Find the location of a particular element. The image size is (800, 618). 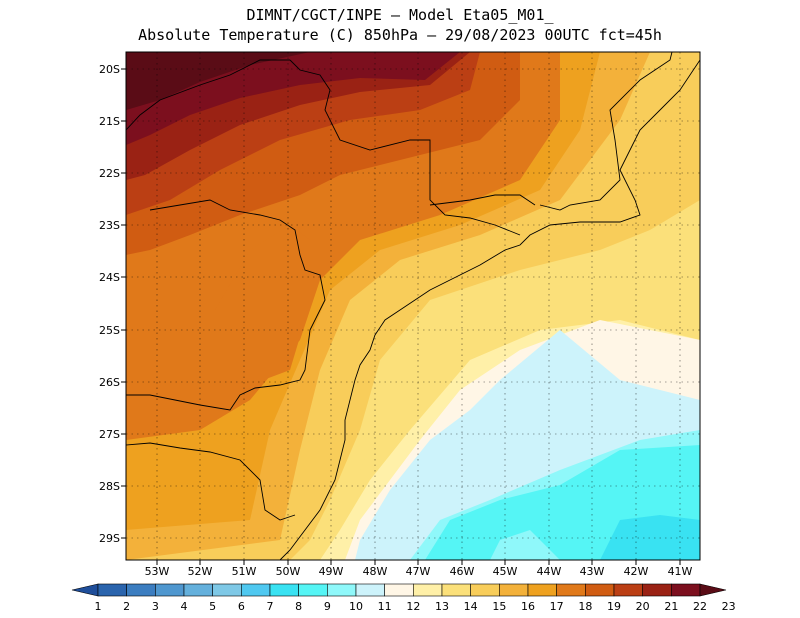

lon-label: 46W is located at coordinates (462, 571).